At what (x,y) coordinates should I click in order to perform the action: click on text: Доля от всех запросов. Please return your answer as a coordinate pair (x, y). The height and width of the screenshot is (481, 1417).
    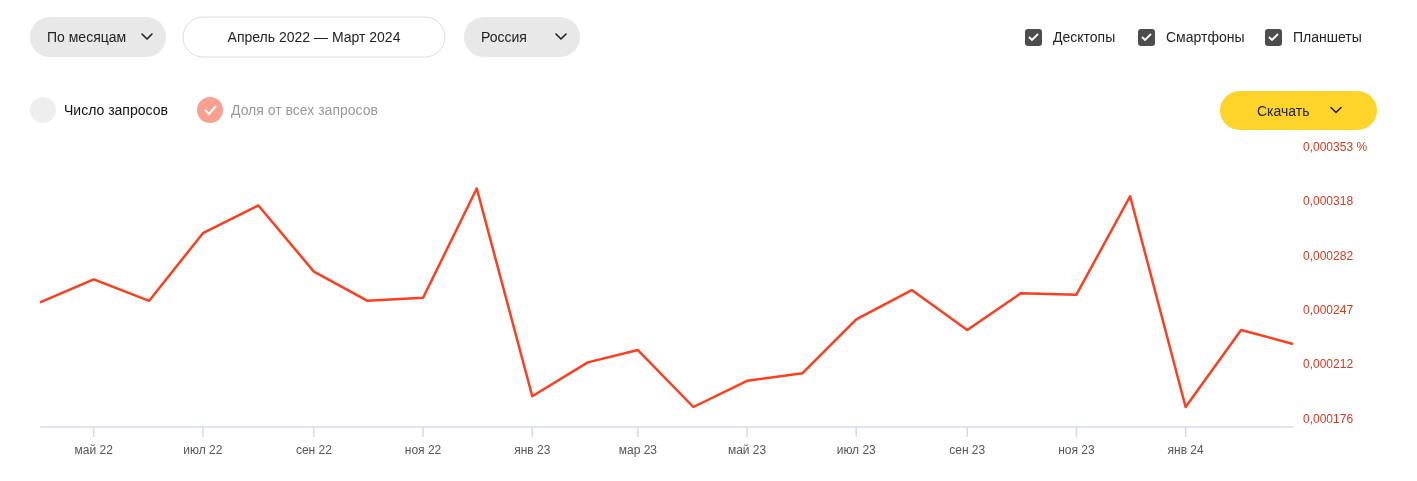
    Looking at the image, I should click on (304, 110).